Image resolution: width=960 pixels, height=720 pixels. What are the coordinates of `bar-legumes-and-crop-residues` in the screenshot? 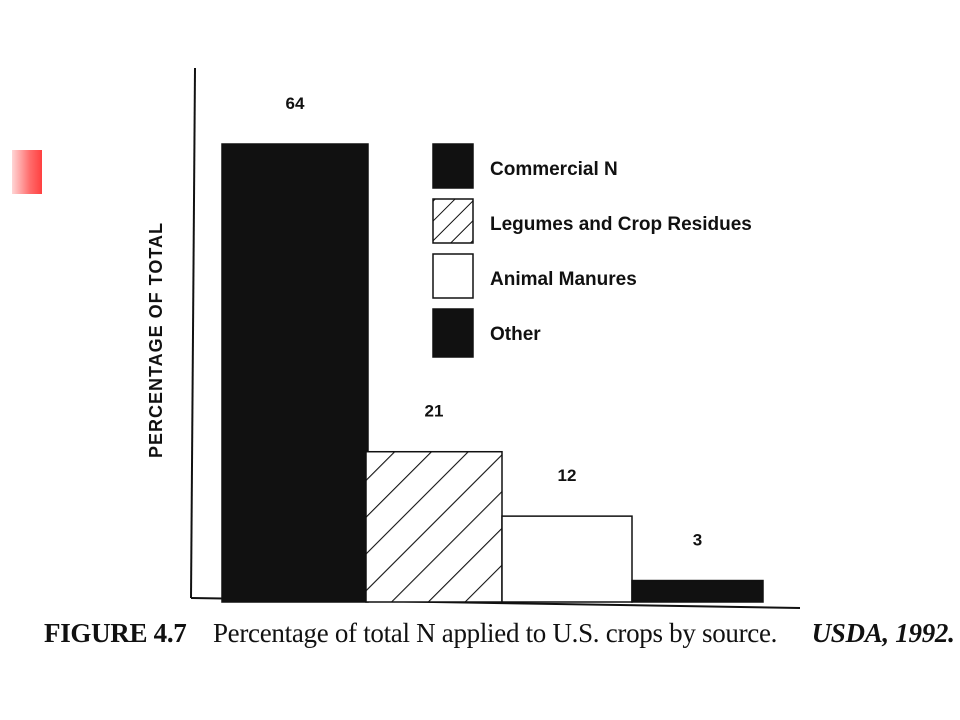 It's located at (434, 526).